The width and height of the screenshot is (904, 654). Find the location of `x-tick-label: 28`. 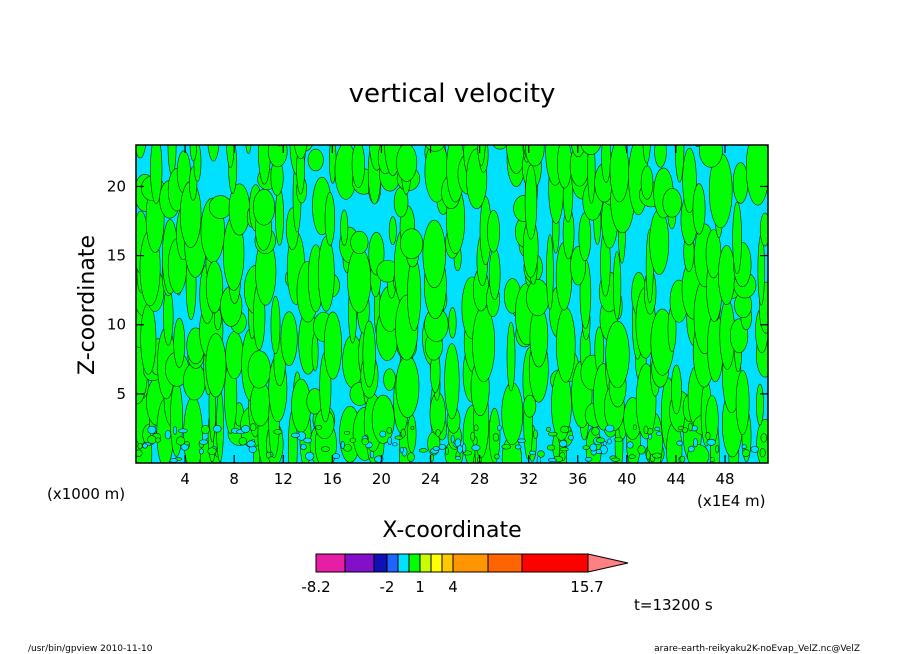

x-tick-label: 28 is located at coordinates (479, 479).